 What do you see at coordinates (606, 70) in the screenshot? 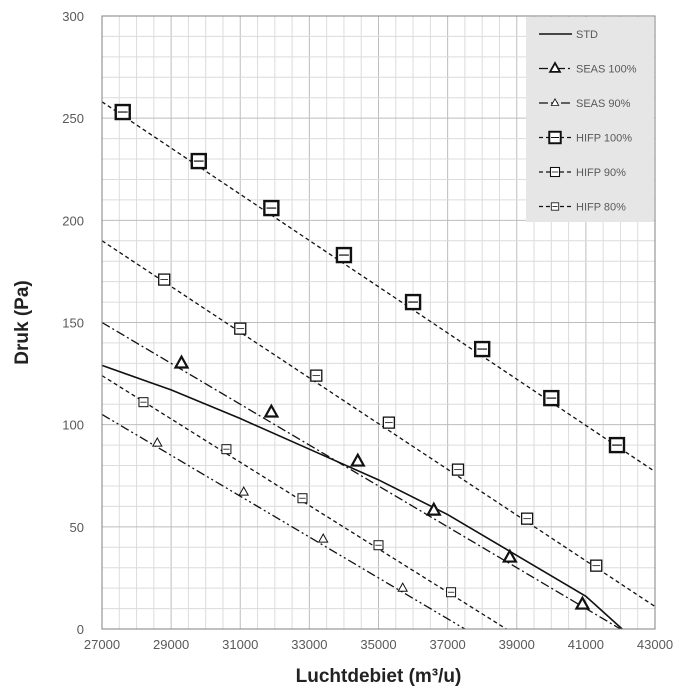
I see `legend-label: SEAS 100%` at bounding box center [606, 70].